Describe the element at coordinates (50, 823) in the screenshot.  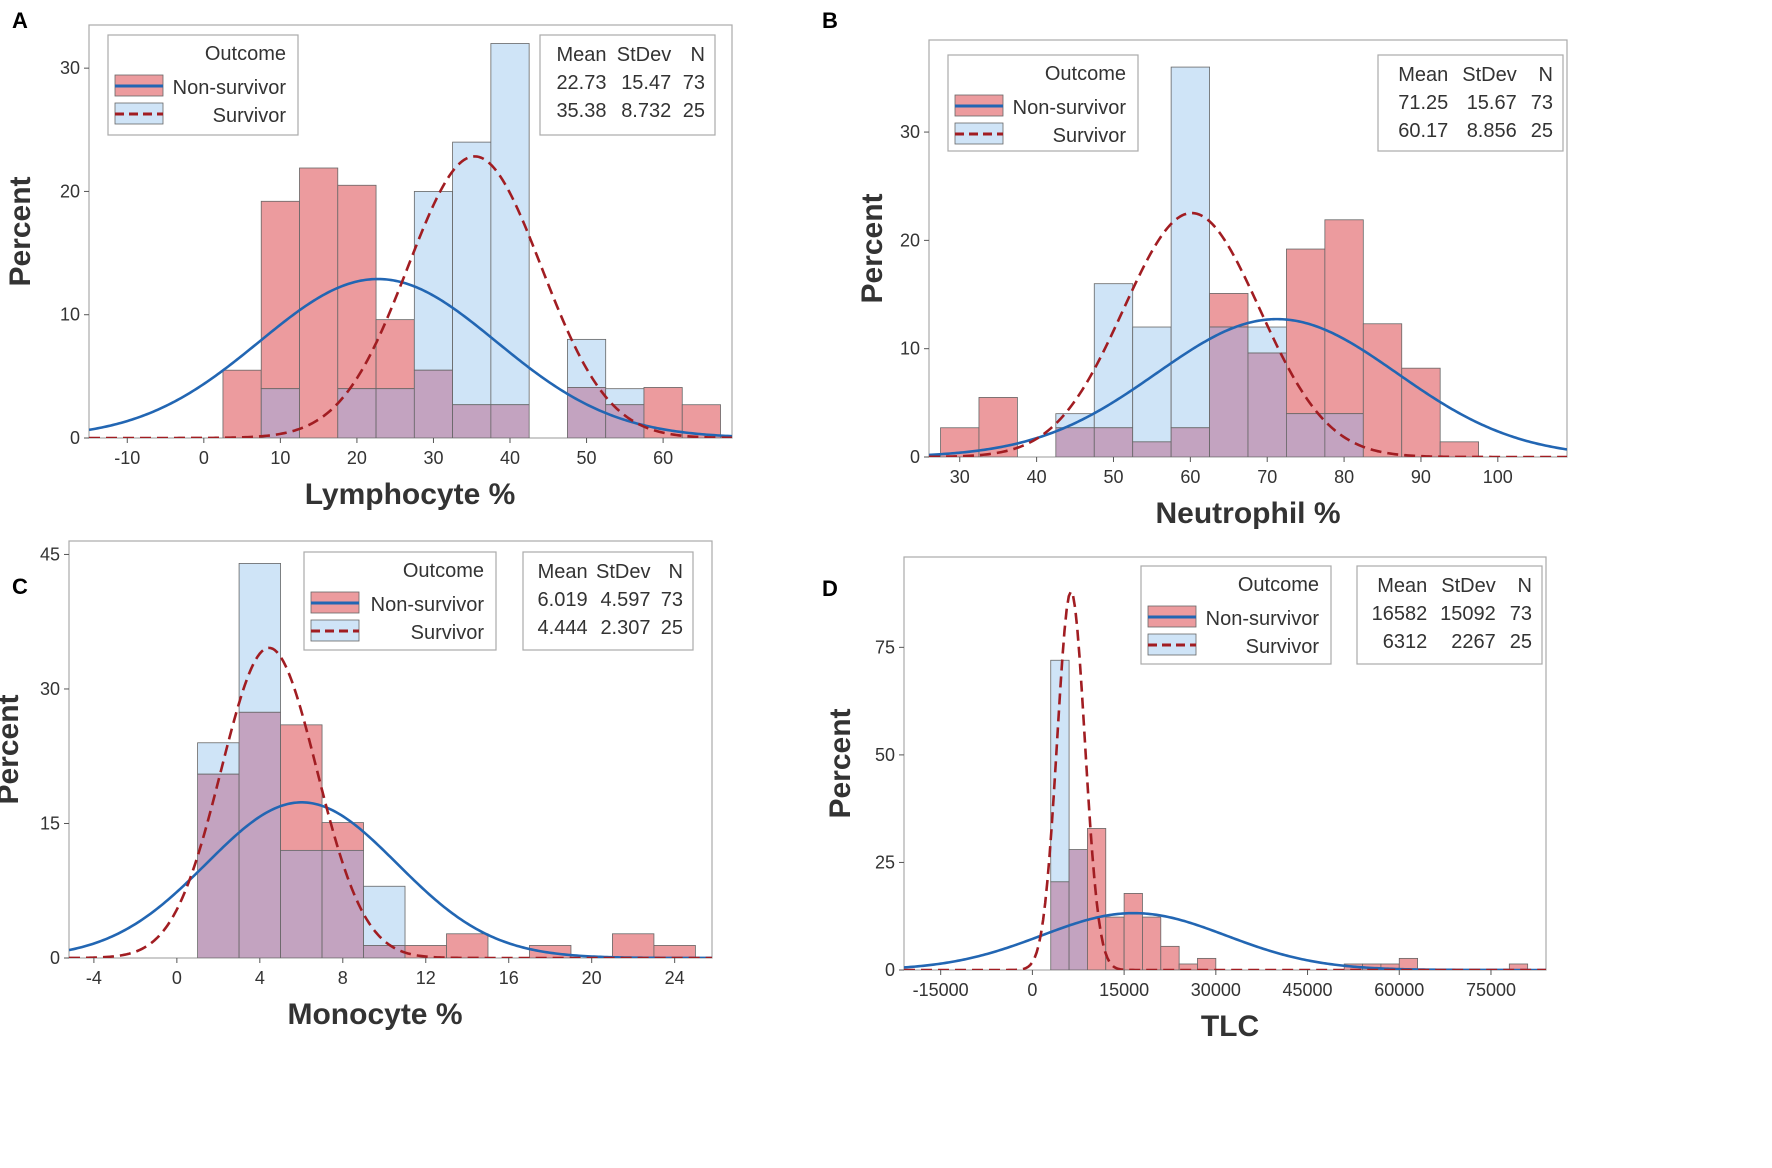
I see `y-tick-label: 15` at that location.